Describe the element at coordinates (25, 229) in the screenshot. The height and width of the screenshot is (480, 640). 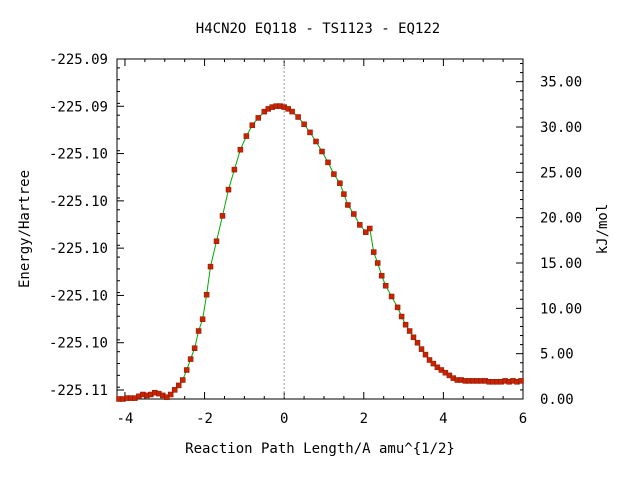
I see `y-axis-label: Energy/Hartree` at that location.